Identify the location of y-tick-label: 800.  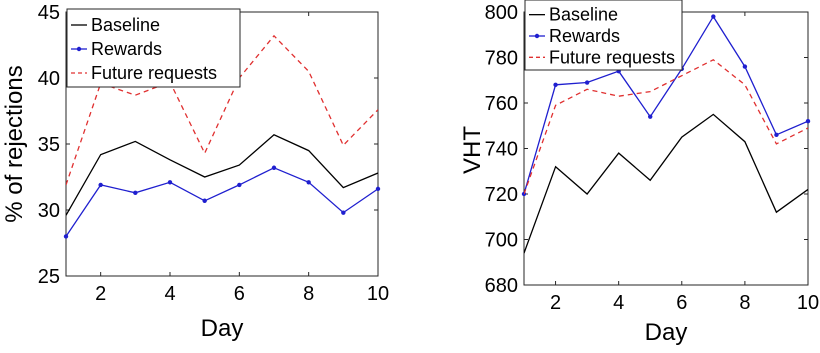
(501, 13).